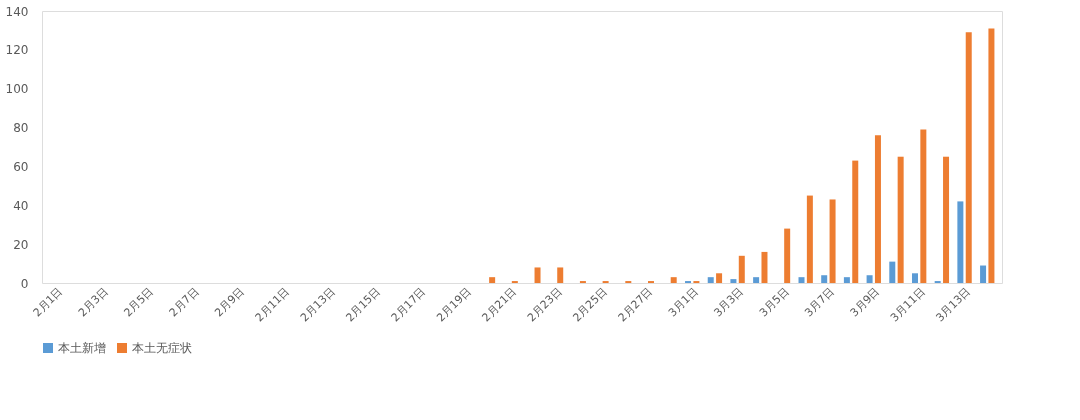 This screenshot has height=420, width=1080. Describe the element at coordinates (499, 304) in the screenshot. I see `x-tick-label: 2月21日` at that location.